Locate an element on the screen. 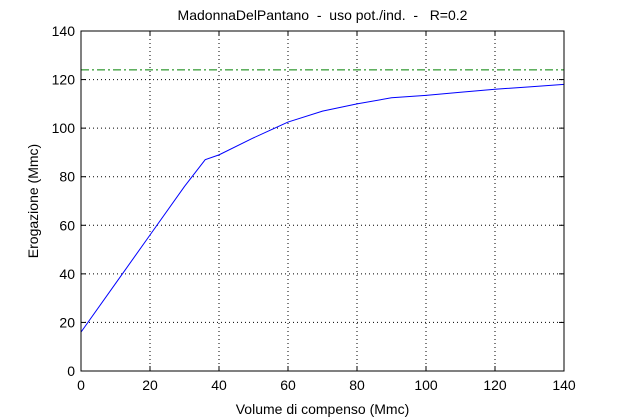  y-tick-label: 60 is located at coordinates (67, 225).